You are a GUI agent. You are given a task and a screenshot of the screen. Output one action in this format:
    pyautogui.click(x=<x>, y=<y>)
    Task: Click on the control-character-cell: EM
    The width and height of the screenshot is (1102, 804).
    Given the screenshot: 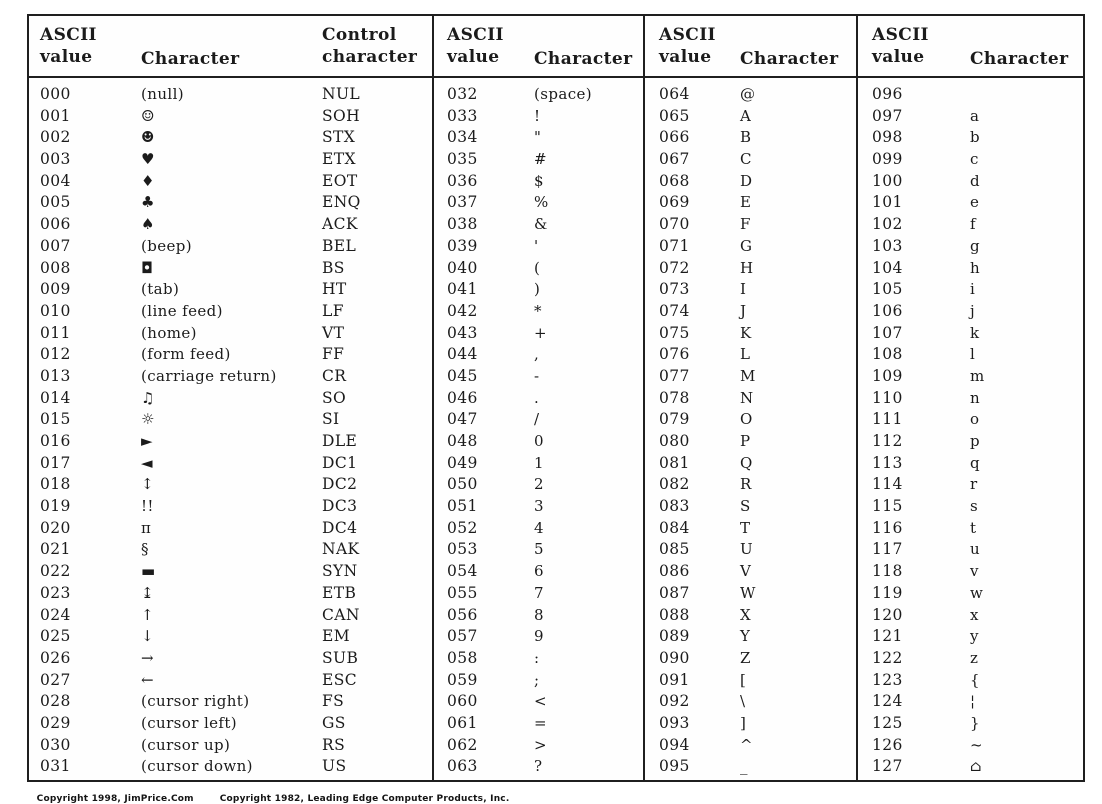 What is the action you would take?
    pyautogui.click(x=336, y=636)
    